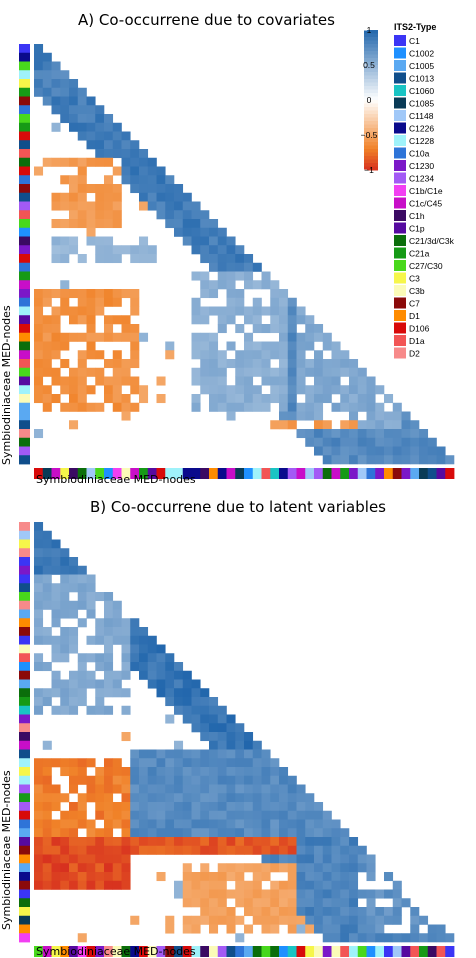  Describe the element at coordinates (417, 291) in the screenshot. I see `legend-label: C3b` at that location.